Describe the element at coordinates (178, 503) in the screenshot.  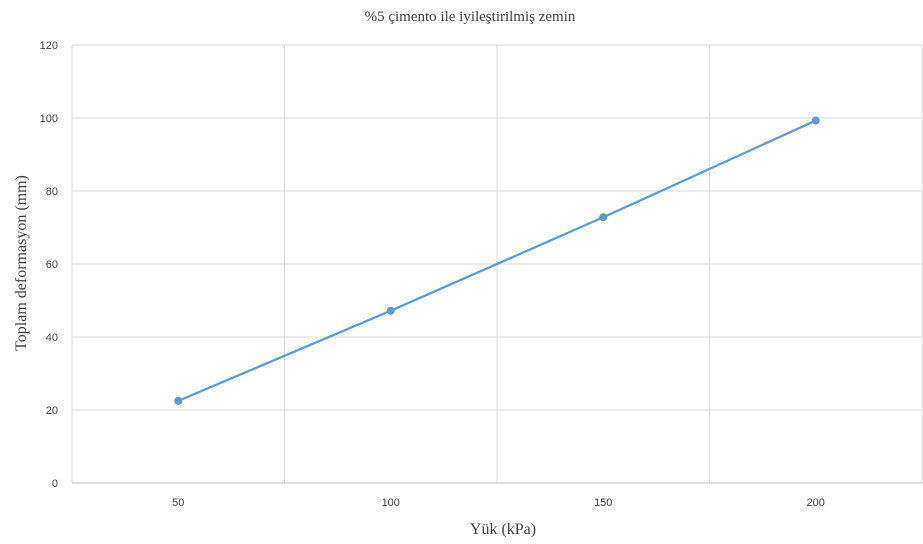
I see `x-tick-label: 50` at that location.